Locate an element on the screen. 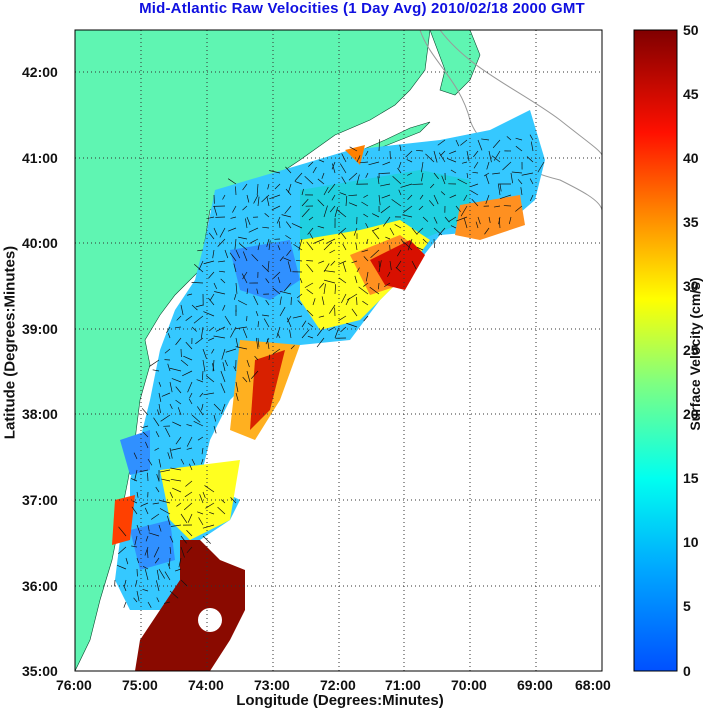 The height and width of the screenshot is (714, 724). xtick-label: 70:00 is located at coordinates (469, 685).